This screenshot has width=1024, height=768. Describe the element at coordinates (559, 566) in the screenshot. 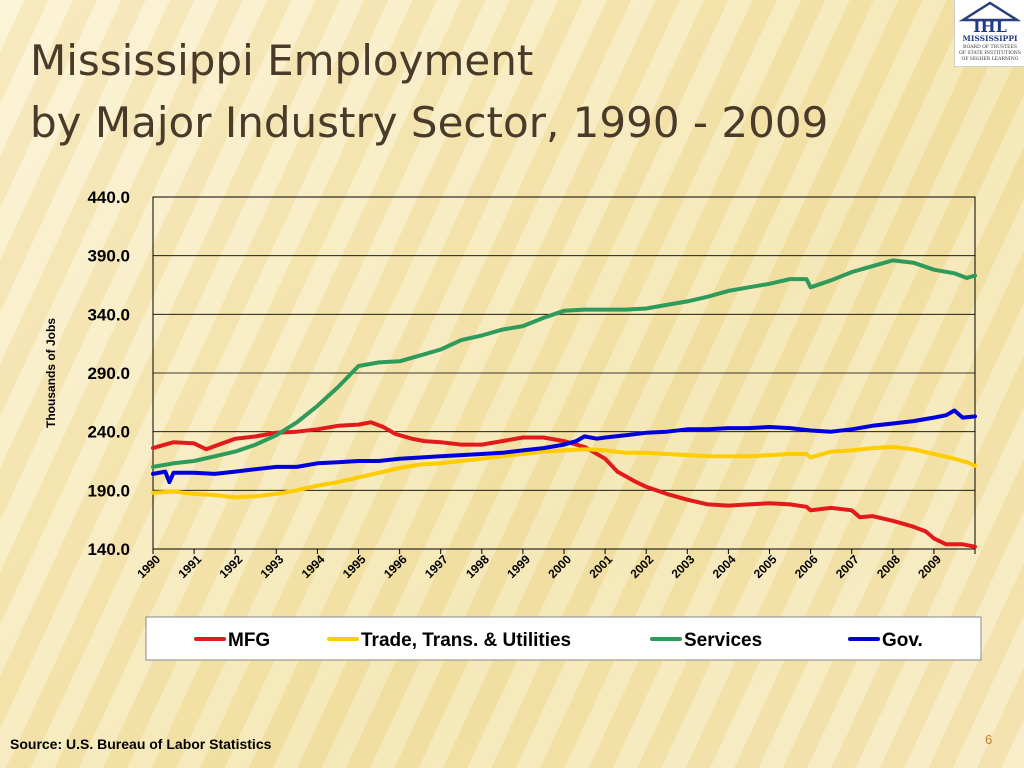

I see `x-tick-label: 2000` at that location.